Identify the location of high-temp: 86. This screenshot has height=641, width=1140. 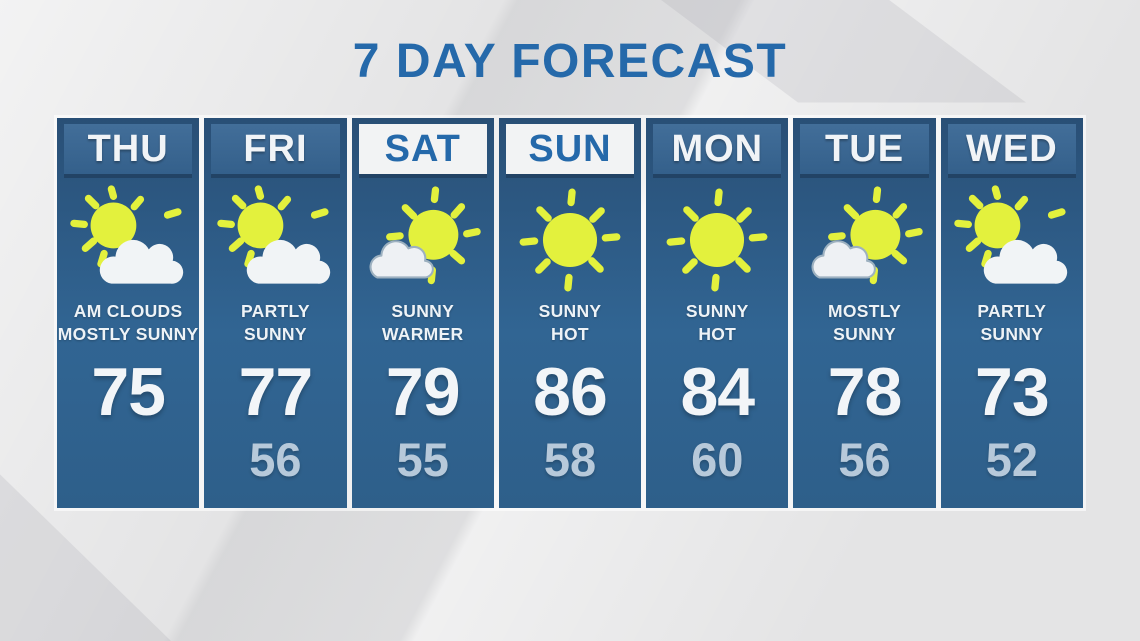
(570, 392).